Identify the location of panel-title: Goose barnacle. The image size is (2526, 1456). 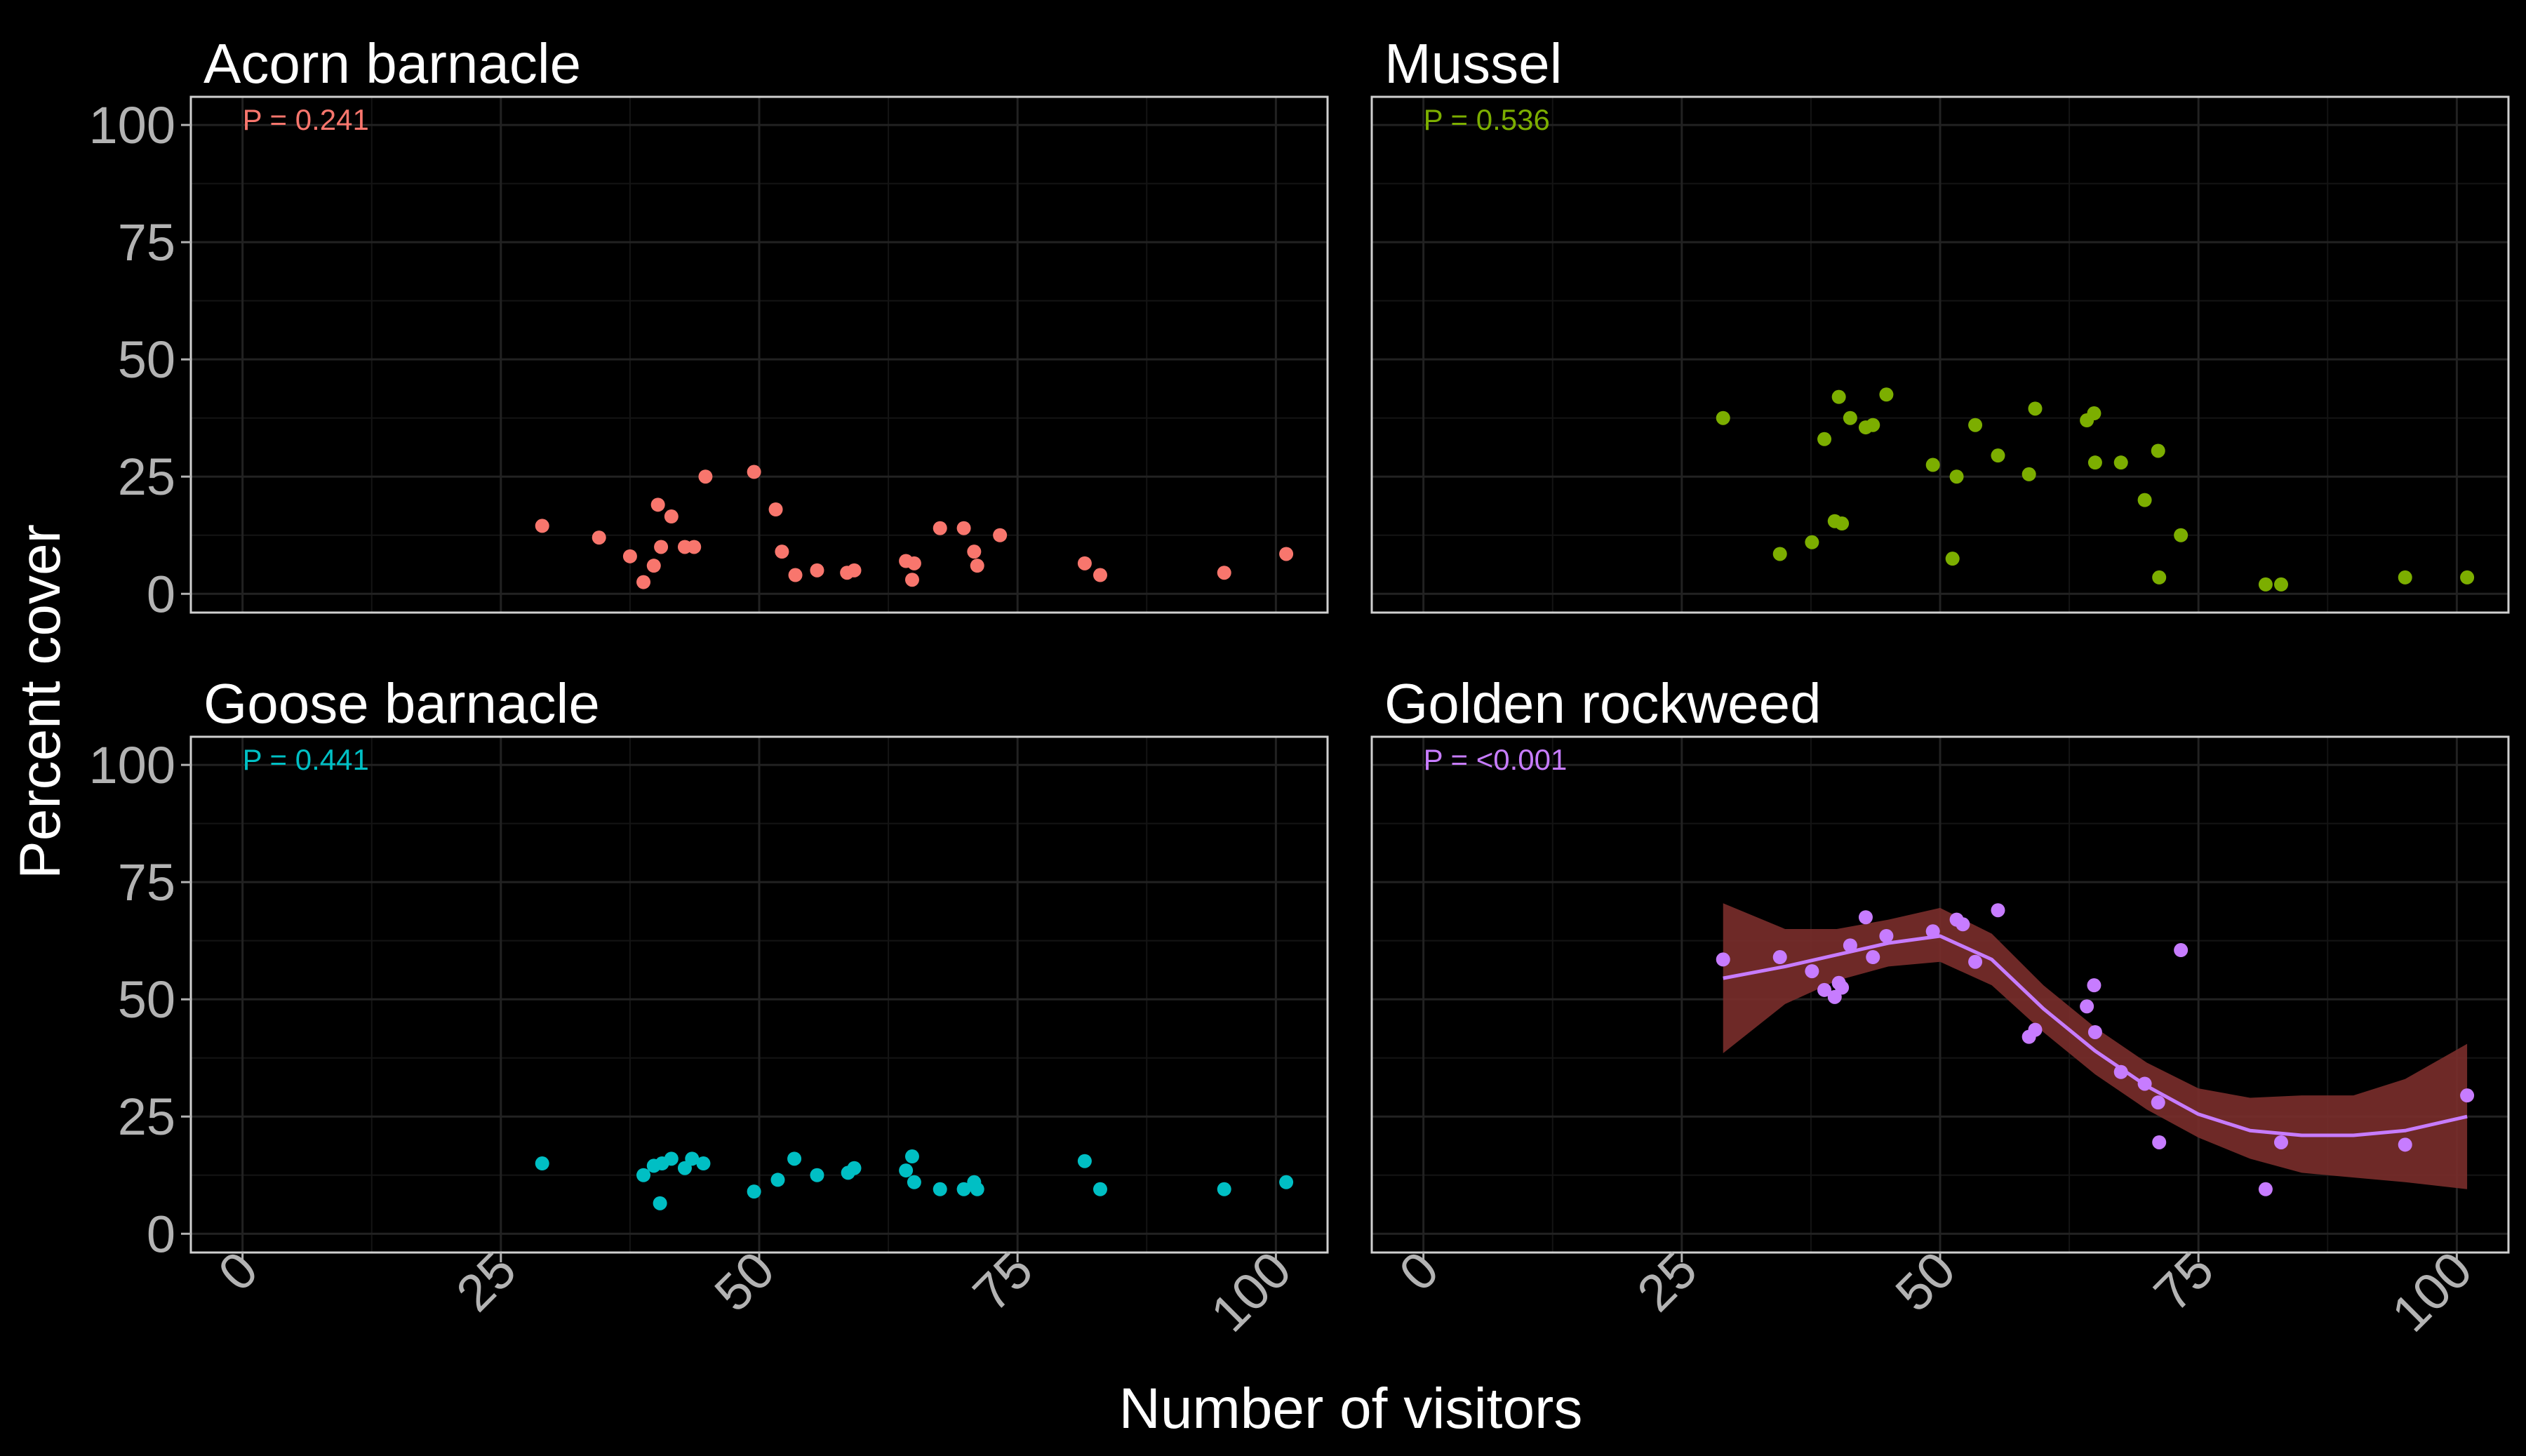
(401, 704).